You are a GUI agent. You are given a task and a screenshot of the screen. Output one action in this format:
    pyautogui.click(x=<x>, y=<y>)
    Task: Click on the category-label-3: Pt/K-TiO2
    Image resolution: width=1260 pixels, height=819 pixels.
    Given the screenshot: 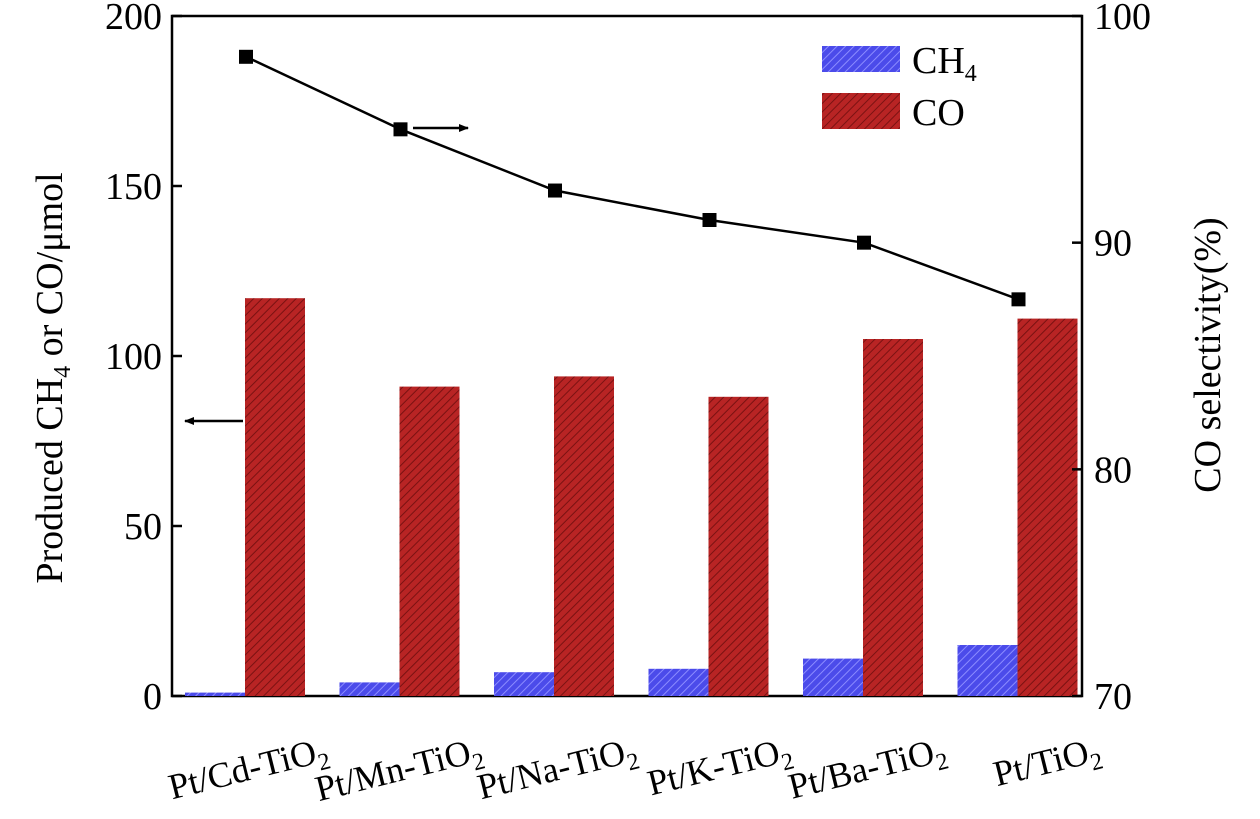 What is the action you would take?
    pyautogui.click(x=720, y=769)
    